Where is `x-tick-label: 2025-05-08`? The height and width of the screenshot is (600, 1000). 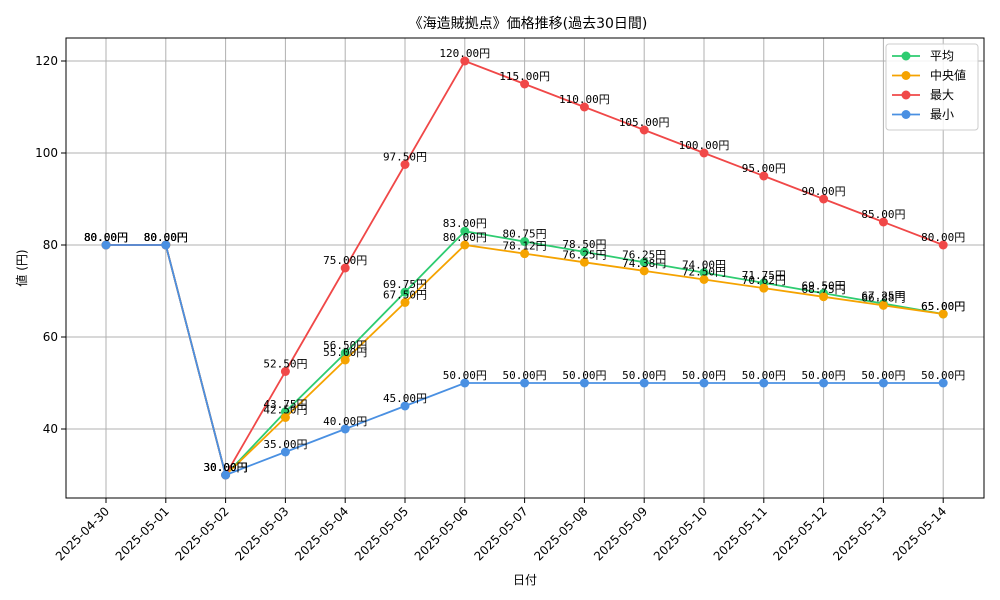
x-tick-label: 2025-05-08 is located at coordinates (560, 533).